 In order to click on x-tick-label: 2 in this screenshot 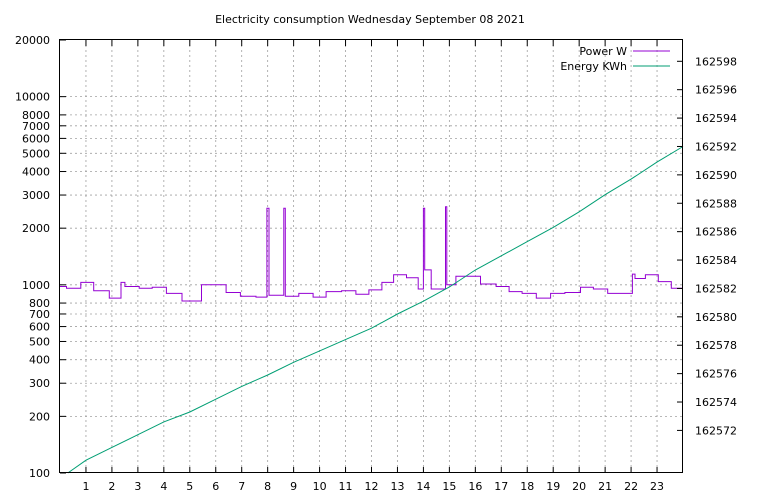, I will do `click(111, 486)`.